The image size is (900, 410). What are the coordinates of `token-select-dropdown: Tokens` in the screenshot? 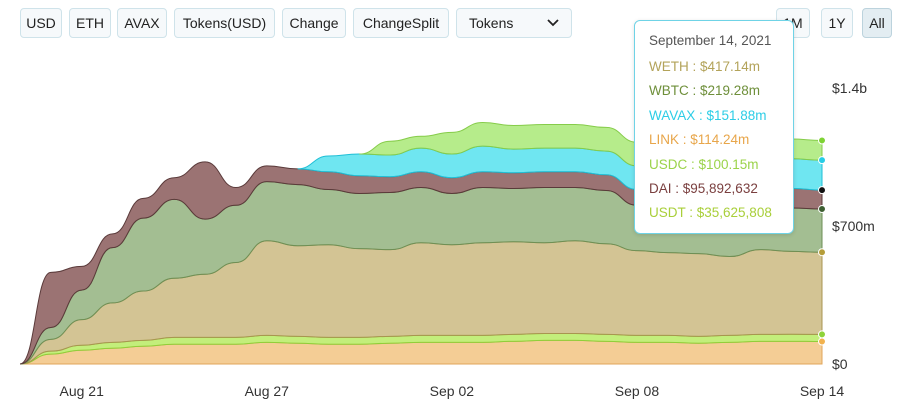 It's located at (514, 23).